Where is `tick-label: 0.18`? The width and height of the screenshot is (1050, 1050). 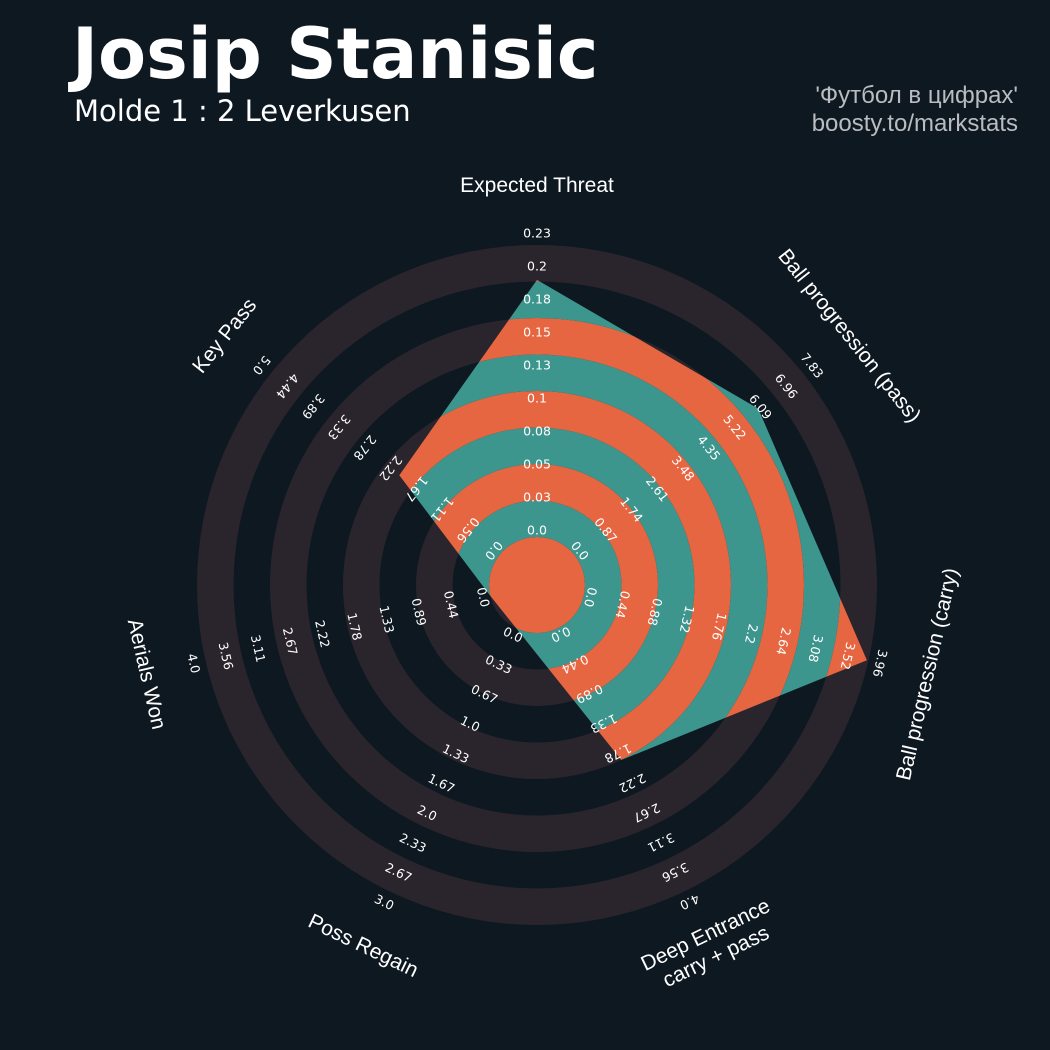
tick-label: 0.18 is located at coordinates (537, 299).